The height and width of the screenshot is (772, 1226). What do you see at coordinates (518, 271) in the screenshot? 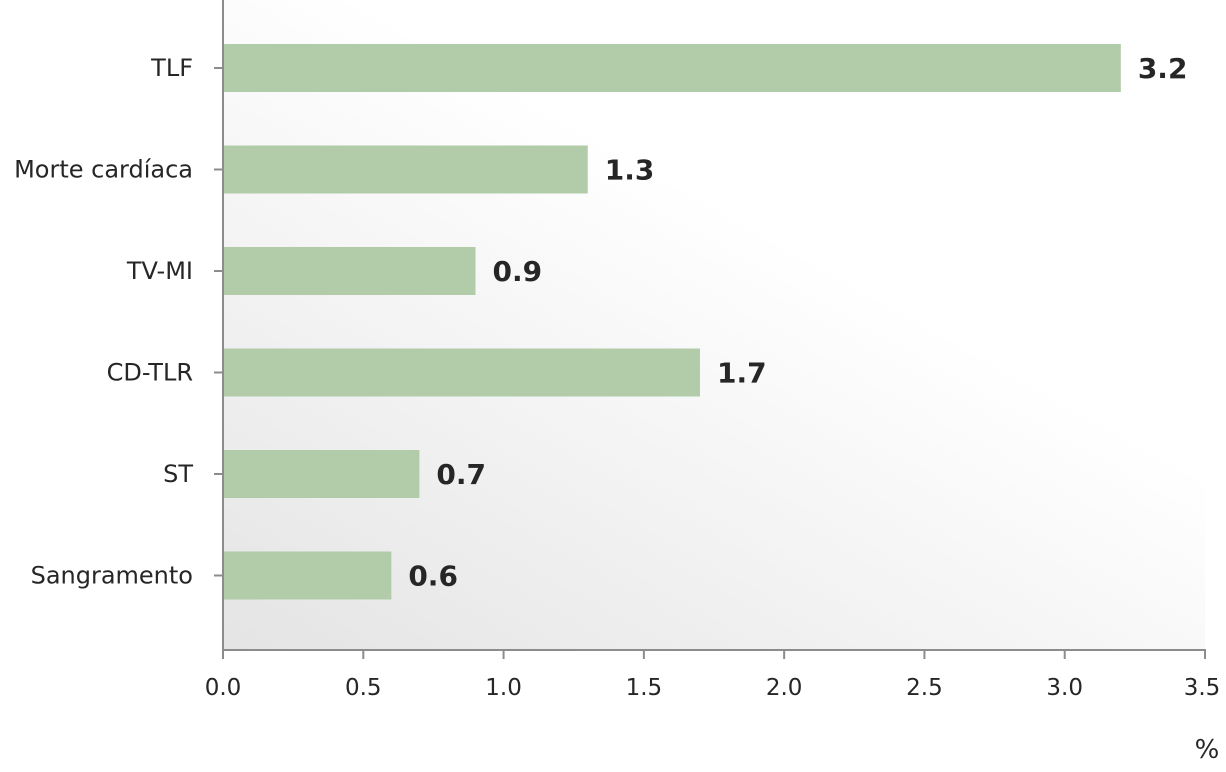
I see `data-label: 0.9` at bounding box center [518, 271].